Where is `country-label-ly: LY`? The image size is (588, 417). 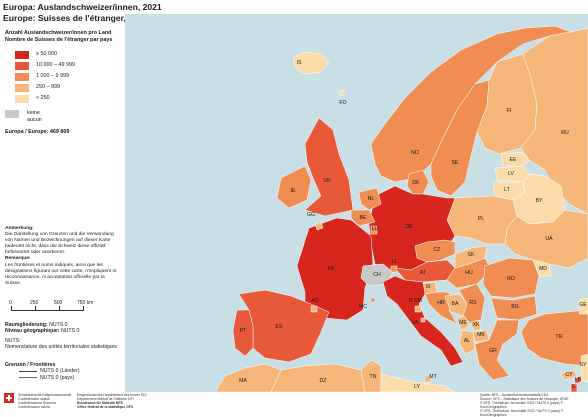
country-label-ly: LY is located at coordinates (417, 387).